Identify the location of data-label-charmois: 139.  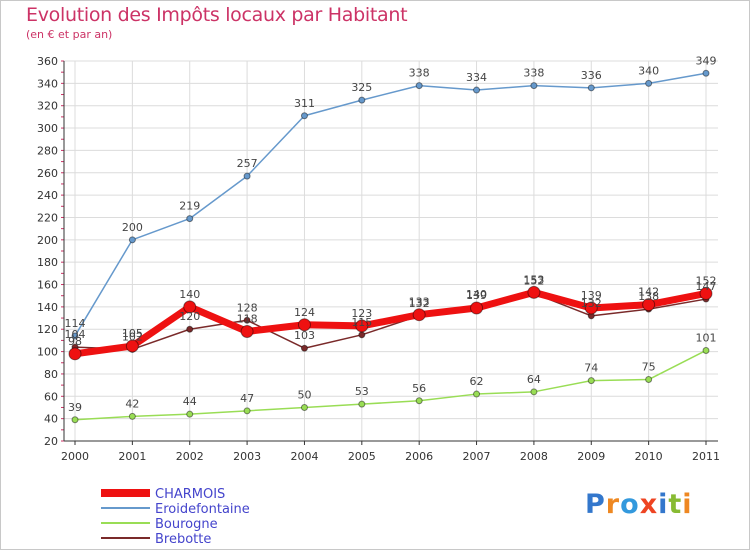
(476, 295).